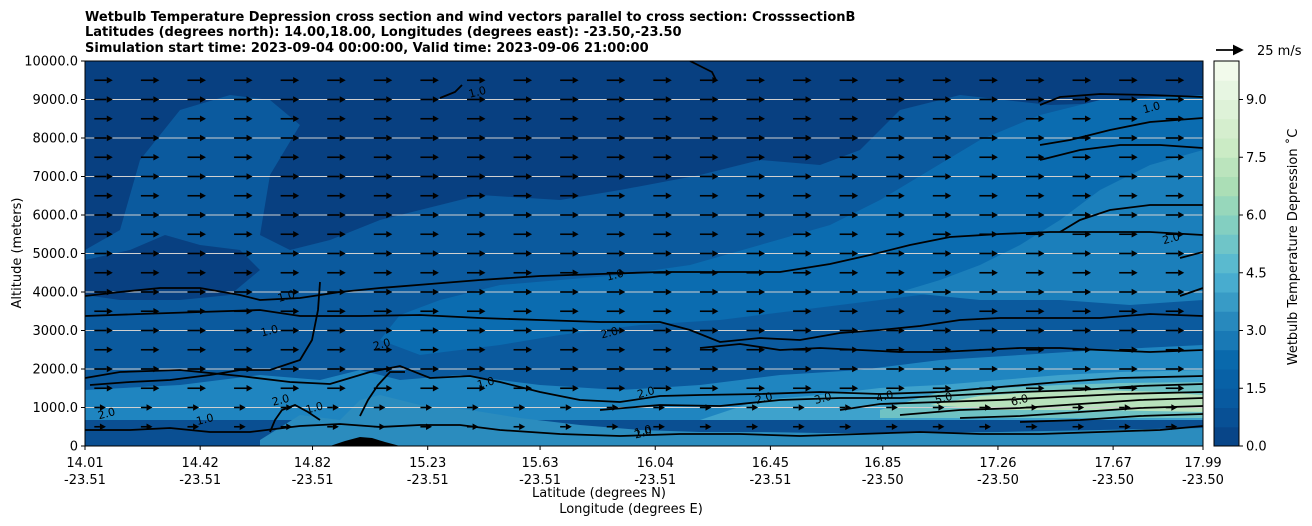 This screenshot has height=526, width=1312. I want to click on y-tick-label: 2000.0, so click(56, 370).